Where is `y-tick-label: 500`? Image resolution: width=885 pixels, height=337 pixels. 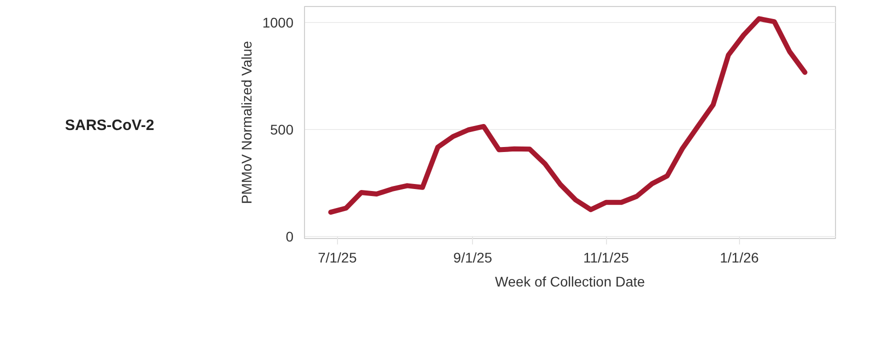 y-tick-label: 500 is located at coordinates (282, 129).